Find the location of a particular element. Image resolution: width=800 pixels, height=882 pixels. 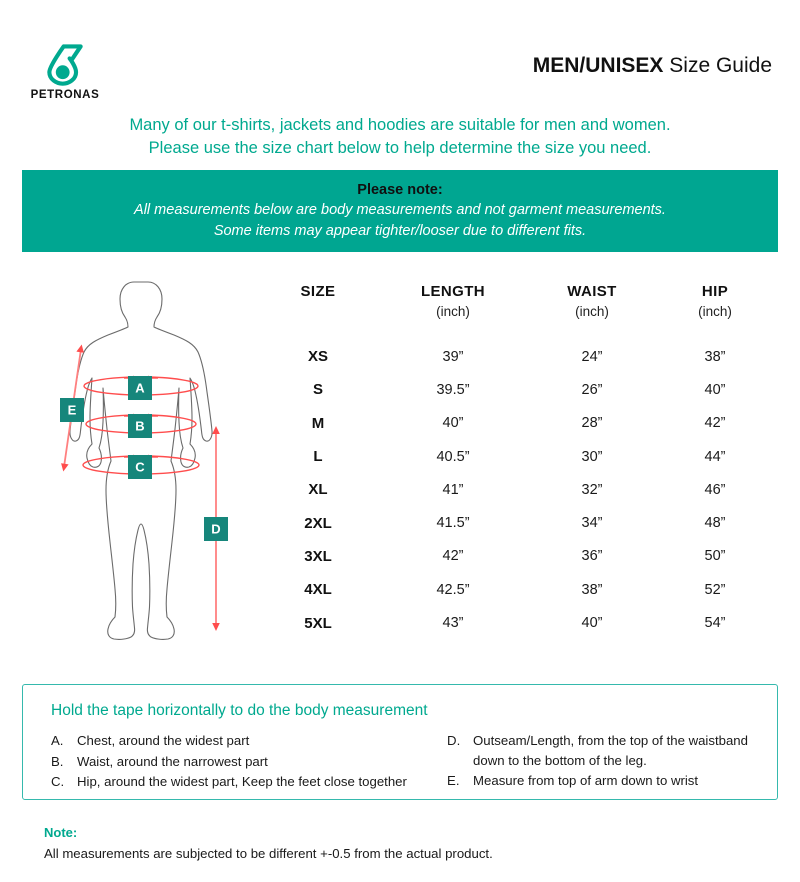

marker-b: B is located at coordinates (140, 426).